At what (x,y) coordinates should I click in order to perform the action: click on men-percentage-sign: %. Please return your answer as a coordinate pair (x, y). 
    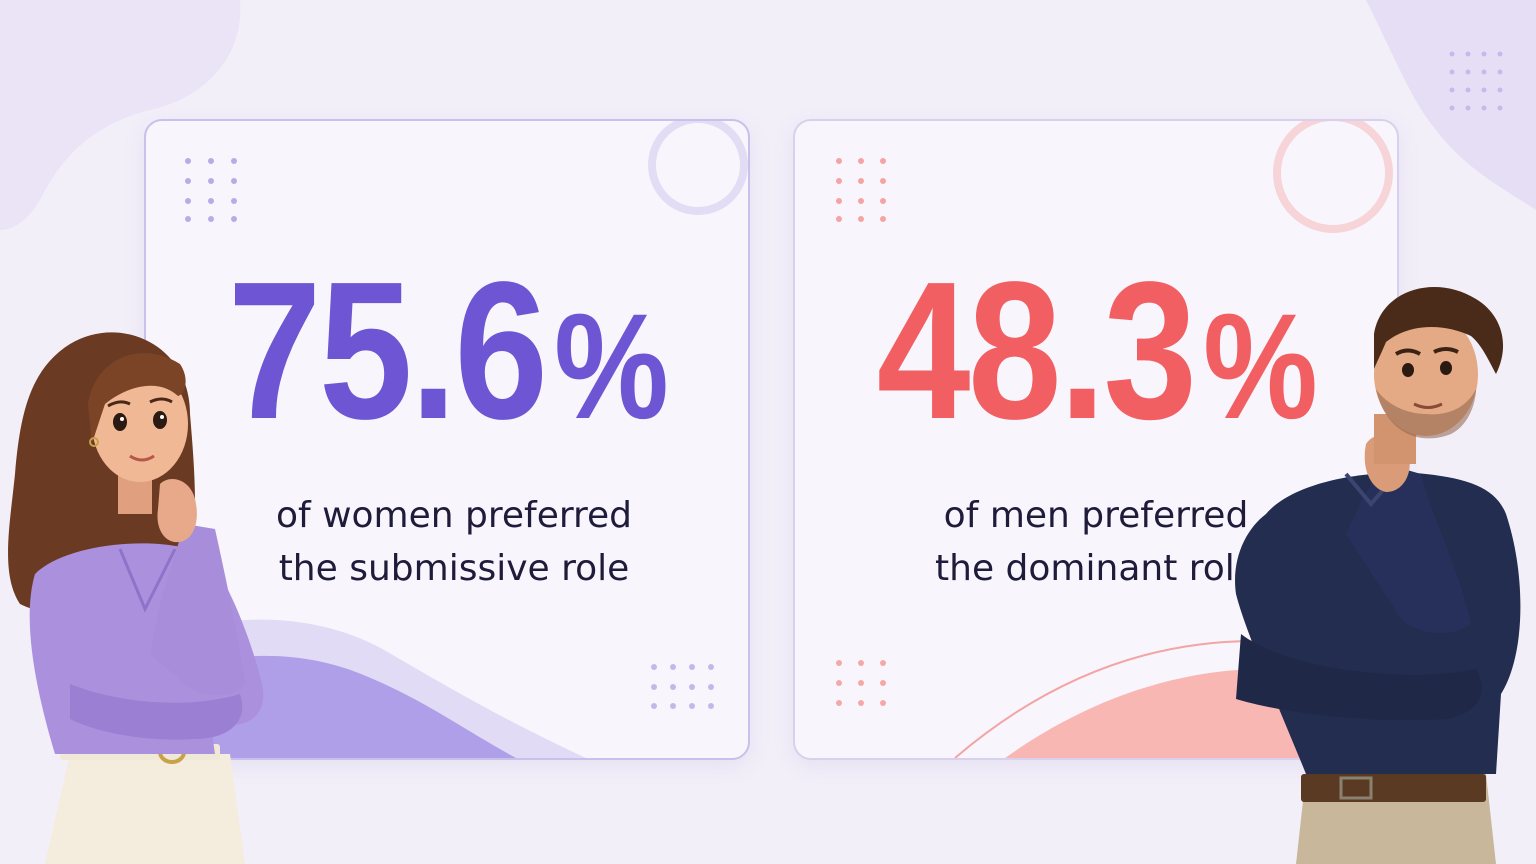
    Looking at the image, I should click on (1260, 366).